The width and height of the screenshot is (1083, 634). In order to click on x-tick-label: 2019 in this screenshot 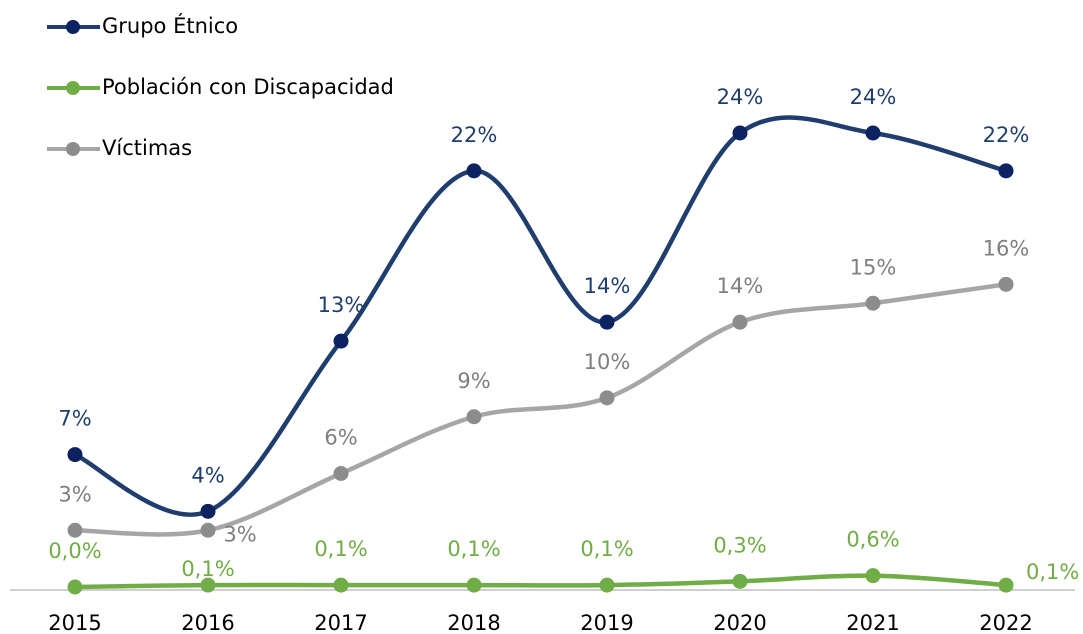, I will do `click(606, 622)`.